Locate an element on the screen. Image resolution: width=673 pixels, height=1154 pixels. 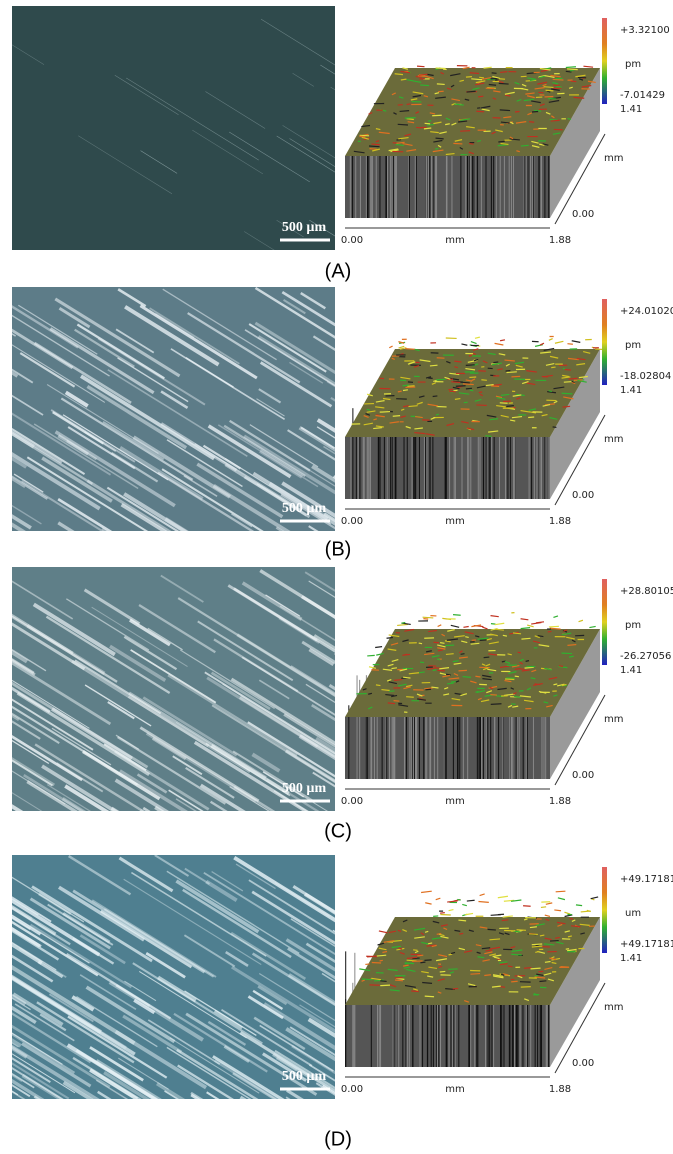
x-axis-unit: mm is located at coordinates (454, 521).